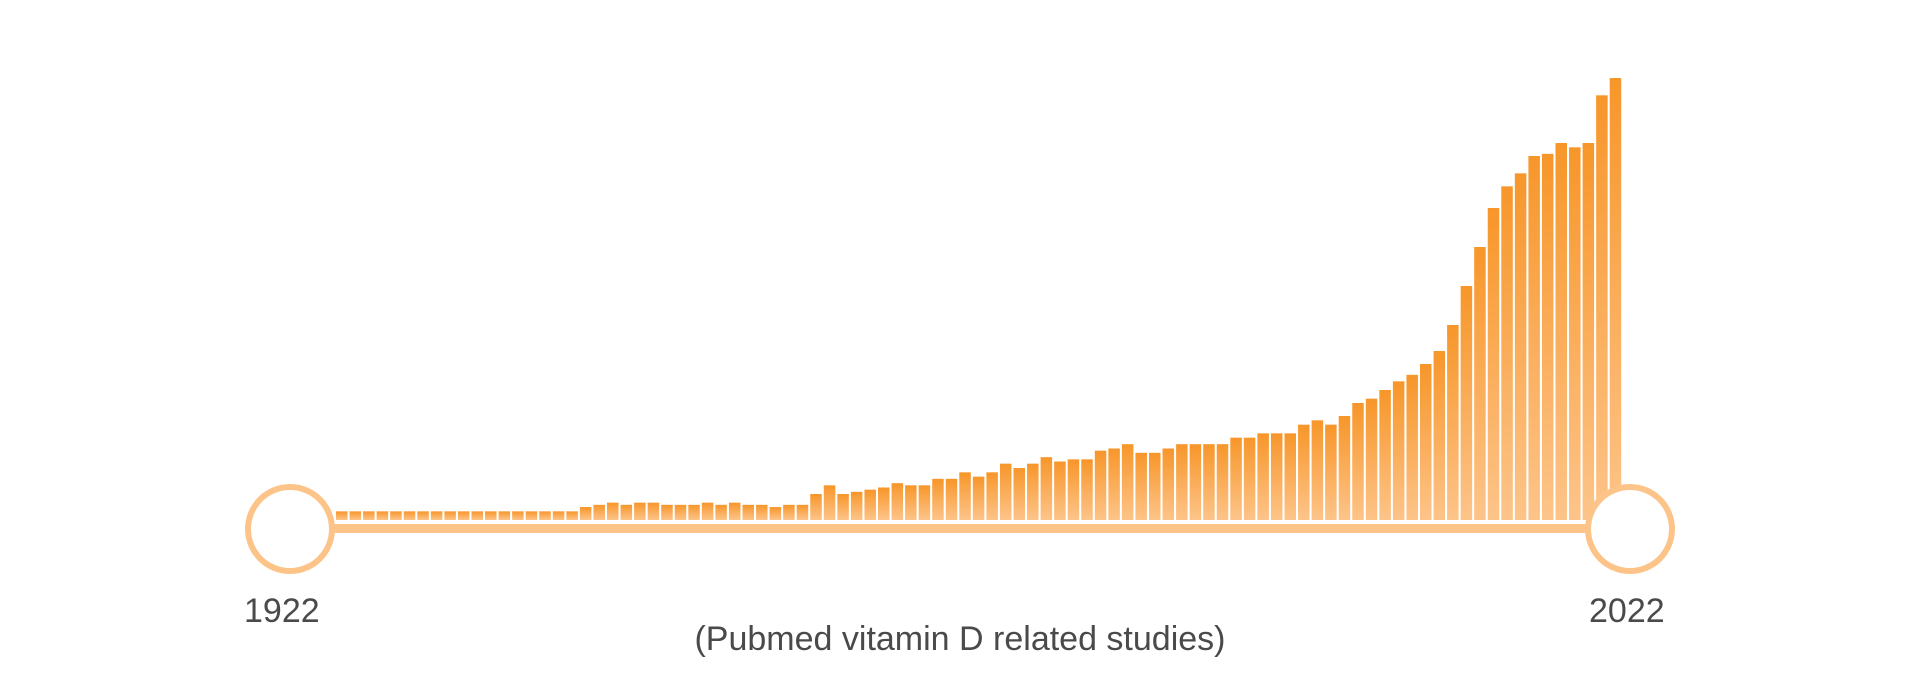 The width and height of the screenshot is (1920, 700). What do you see at coordinates (1575, 333) in the screenshot?
I see `bar-2013` at bounding box center [1575, 333].